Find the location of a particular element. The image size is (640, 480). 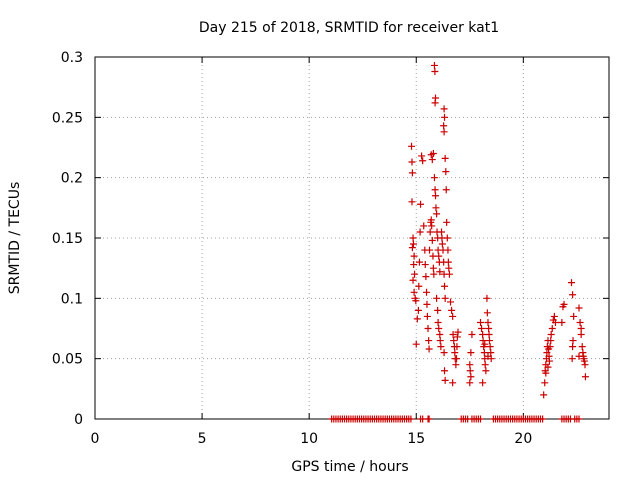

y-tick-label: 0.25 is located at coordinates (67, 118).